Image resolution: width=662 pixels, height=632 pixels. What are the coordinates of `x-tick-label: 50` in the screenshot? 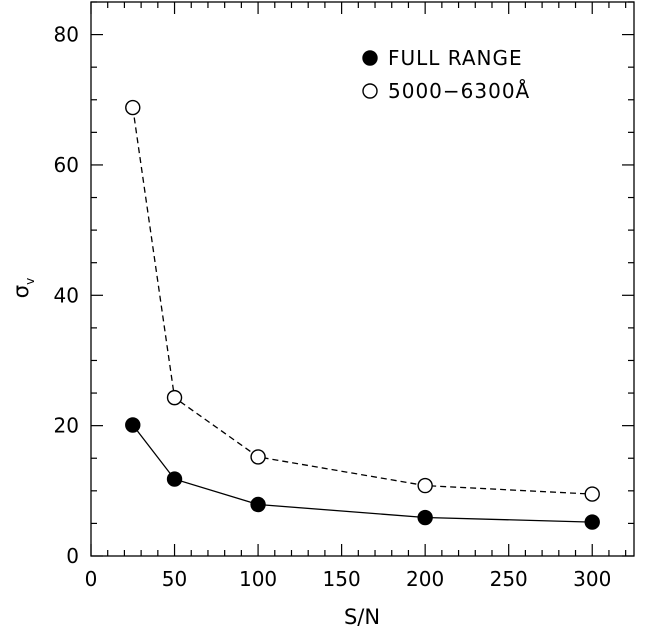 It's located at (174, 579).